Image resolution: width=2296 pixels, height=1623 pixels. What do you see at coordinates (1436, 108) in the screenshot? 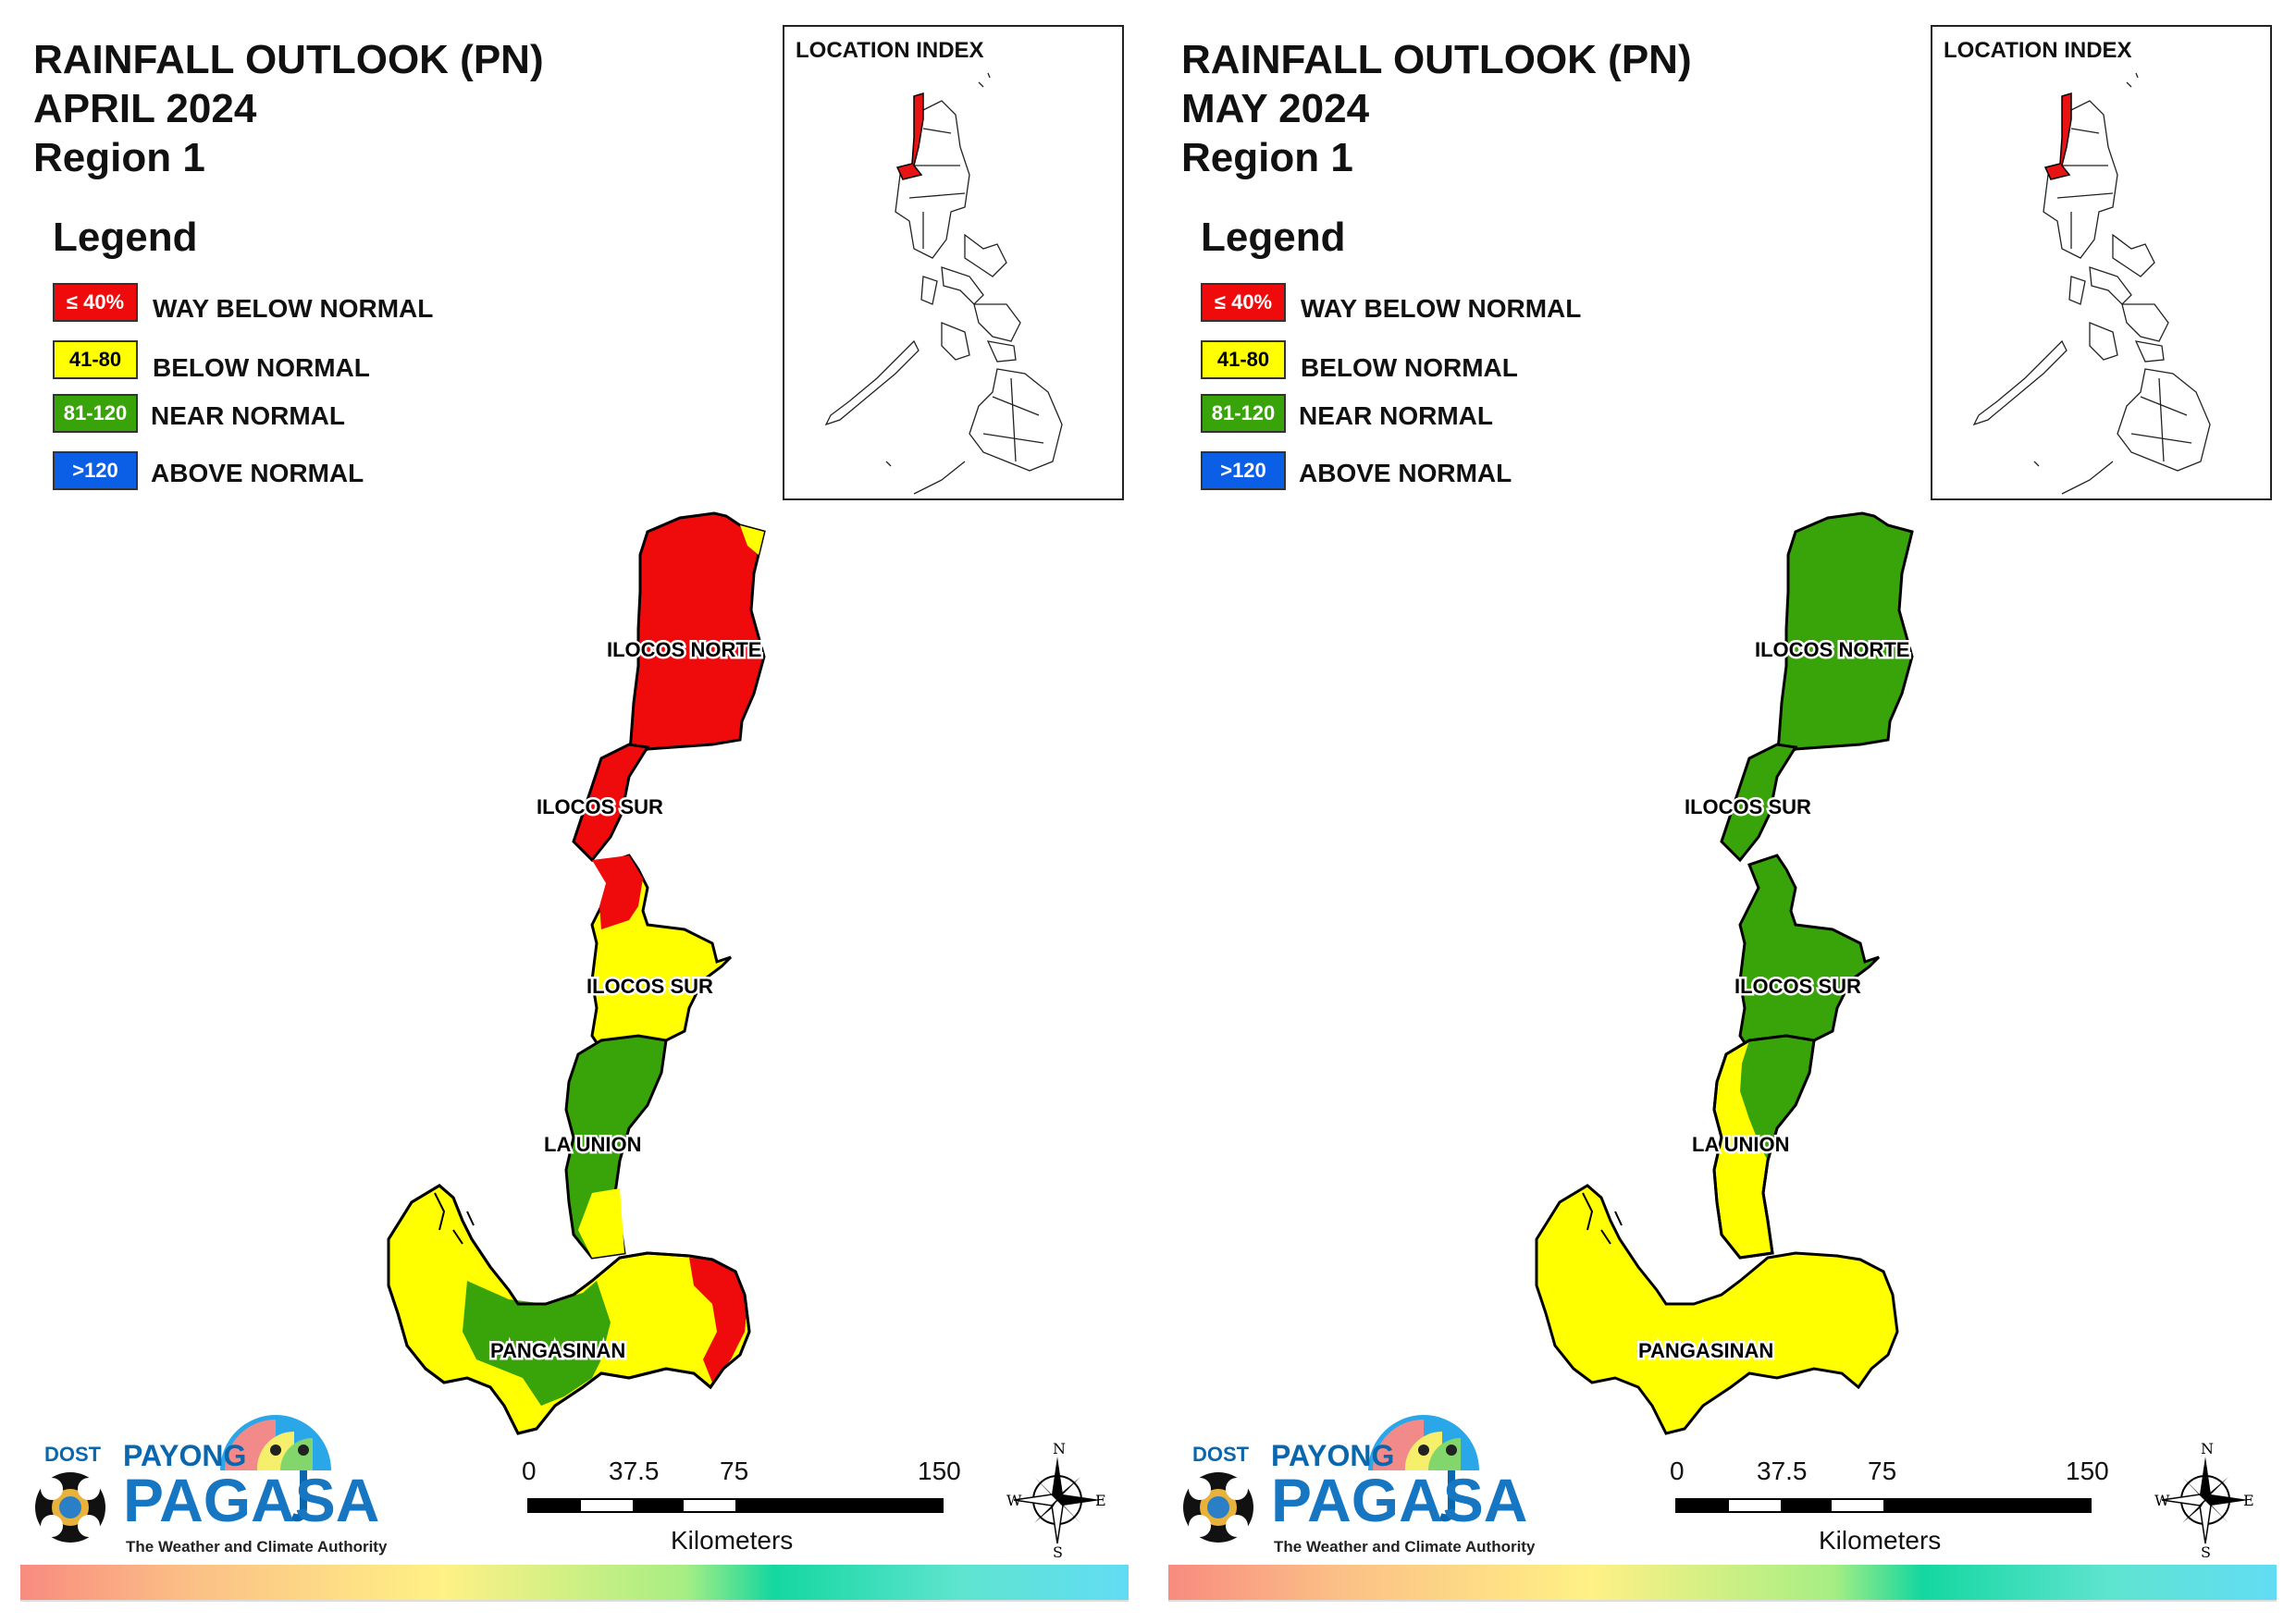
I see `map-title: RAINFALL OUTLOOK (PN) MAY 2024 Region 1` at bounding box center [1436, 108].